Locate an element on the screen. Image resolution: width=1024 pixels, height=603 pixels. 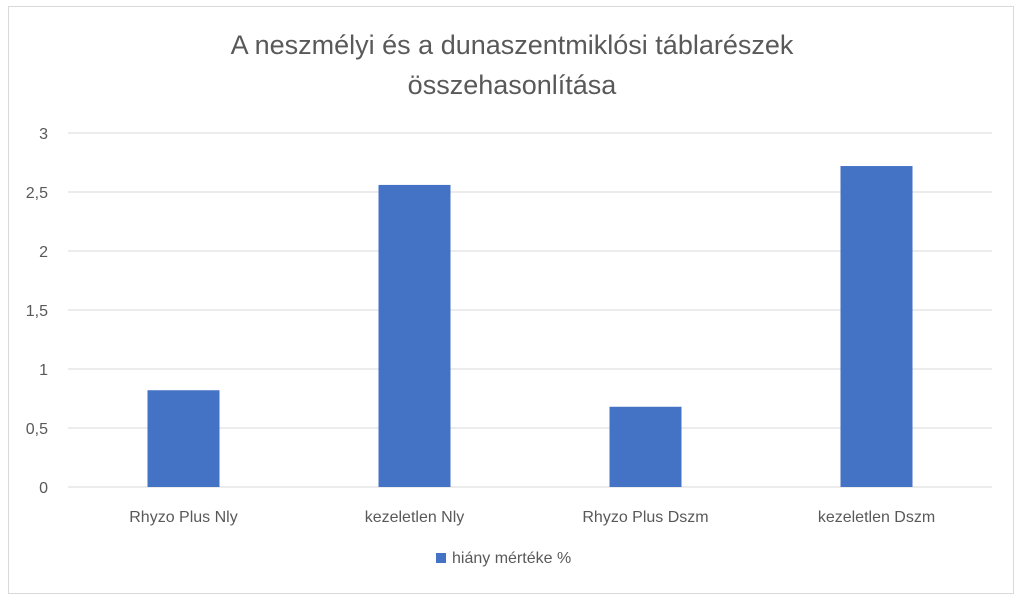
legend-label: hiány mértéke % is located at coordinates (511, 558).